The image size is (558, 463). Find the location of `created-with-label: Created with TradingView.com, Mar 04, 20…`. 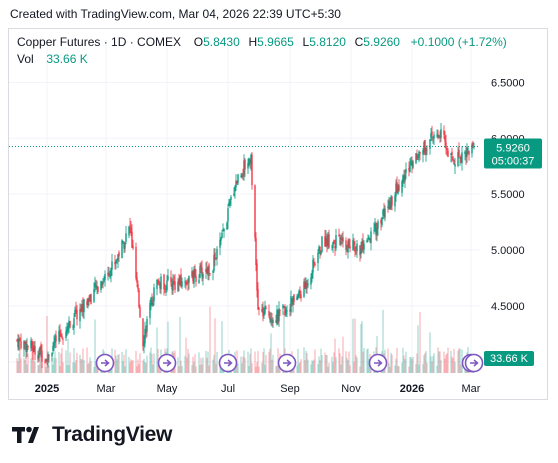

created-with-label: Created with TradingView.com, Mar 04, 20… is located at coordinates (175, 14).